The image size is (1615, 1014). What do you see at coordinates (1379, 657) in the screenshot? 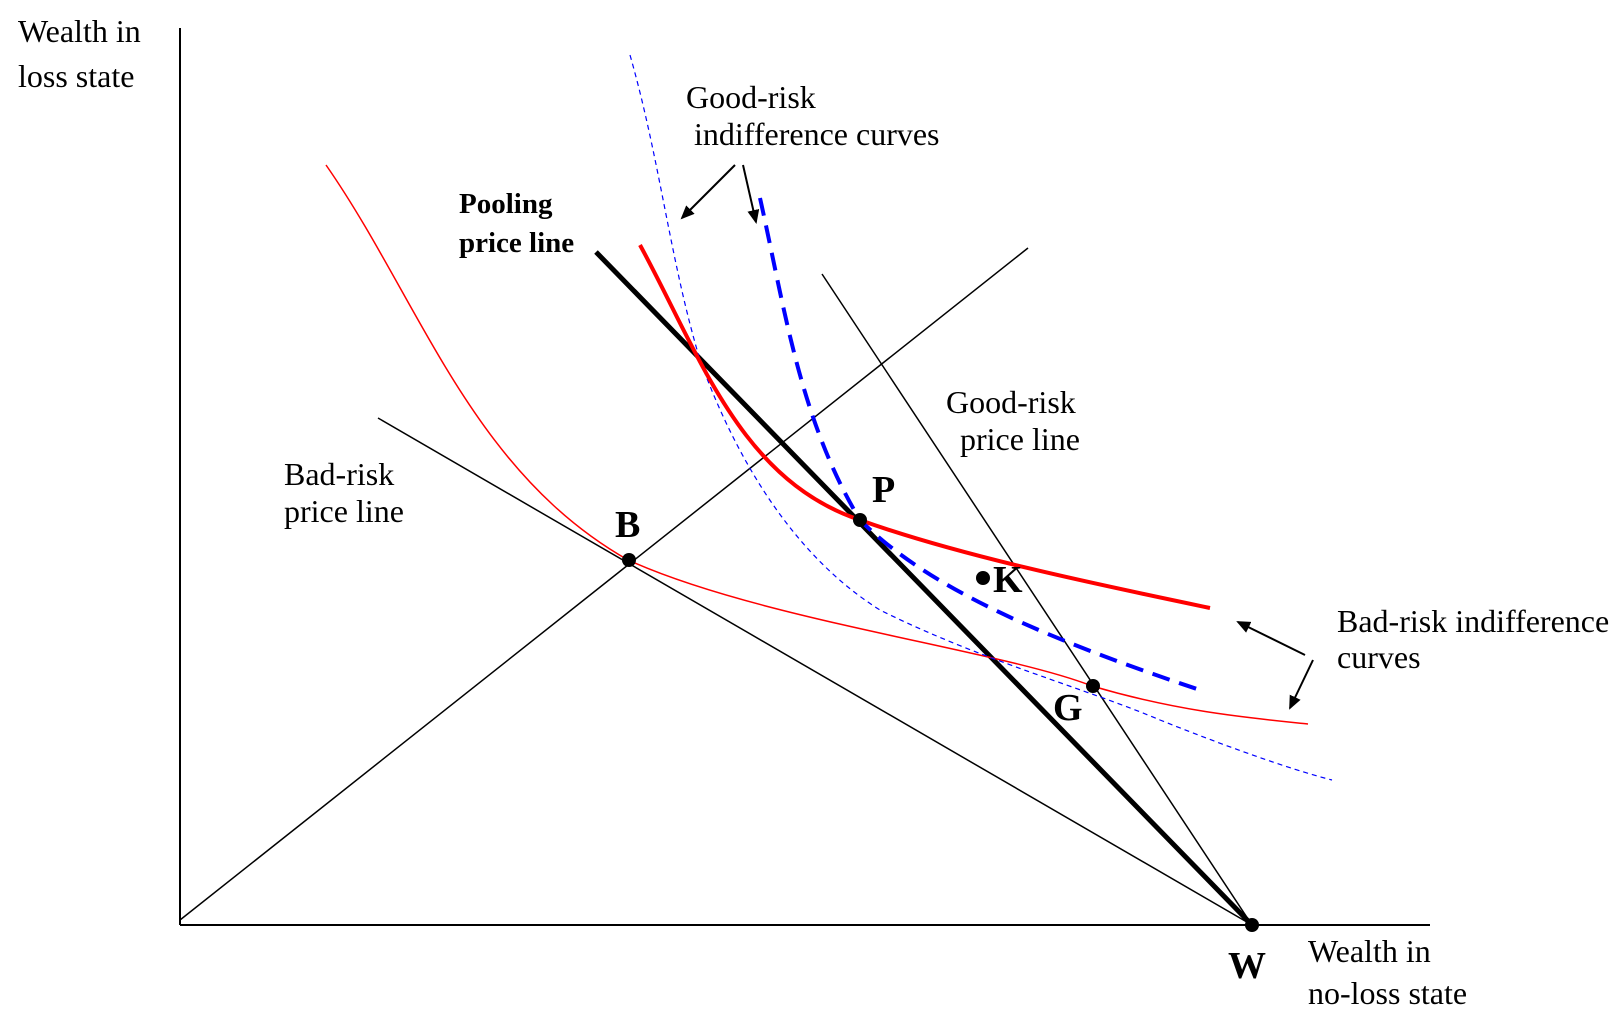
I see `bad-risk-indifference-label-line2: curves` at bounding box center [1379, 657].